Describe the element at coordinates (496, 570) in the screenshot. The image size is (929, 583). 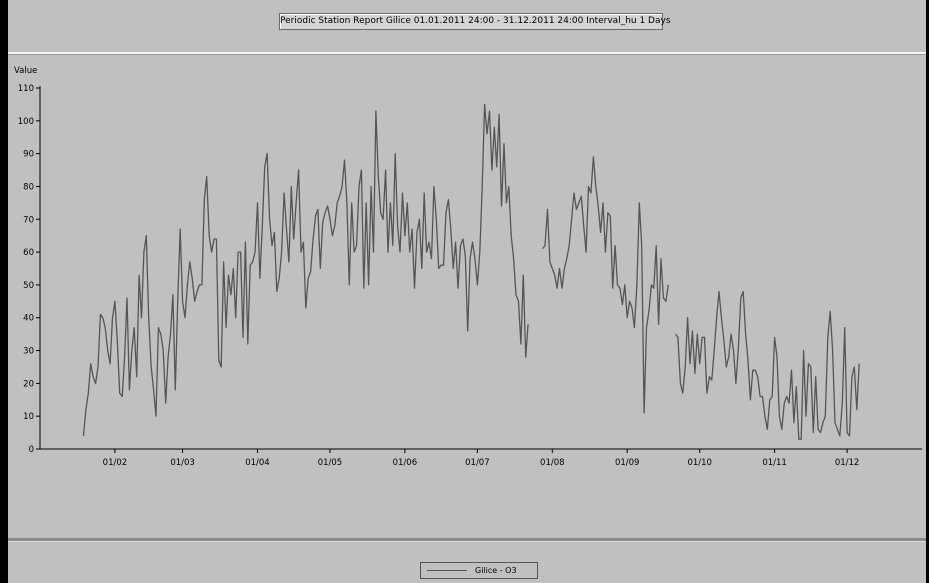
I see `legend-entry: Gilice - O3` at that location.